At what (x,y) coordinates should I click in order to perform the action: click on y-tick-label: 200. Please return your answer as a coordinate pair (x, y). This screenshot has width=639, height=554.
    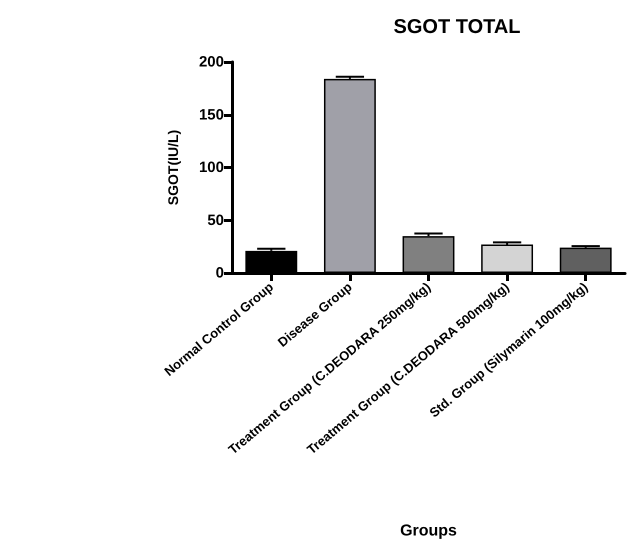
    Looking at the image, I should click on (211, 62).